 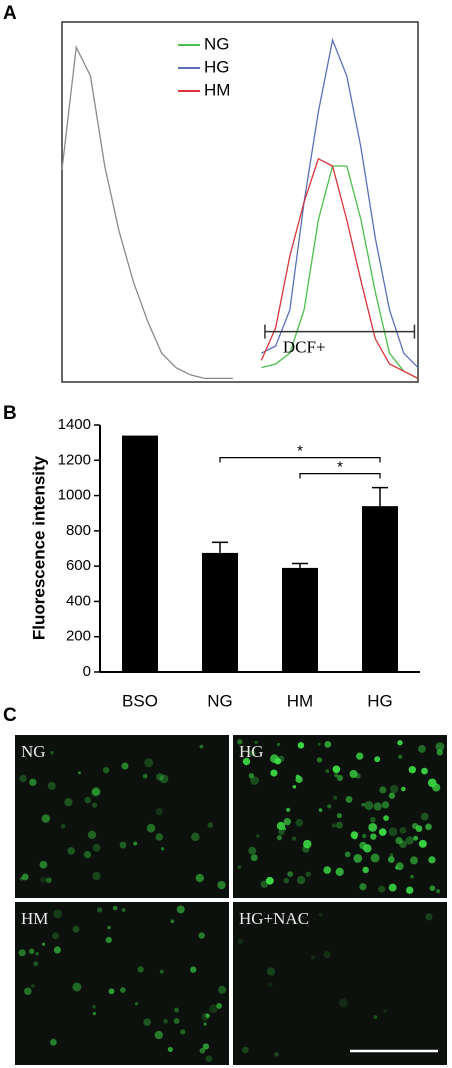 What do you see at coordinates (217, 66) in the screenshot?
I see `legend-label: HG` at bounding box center [217, 66].